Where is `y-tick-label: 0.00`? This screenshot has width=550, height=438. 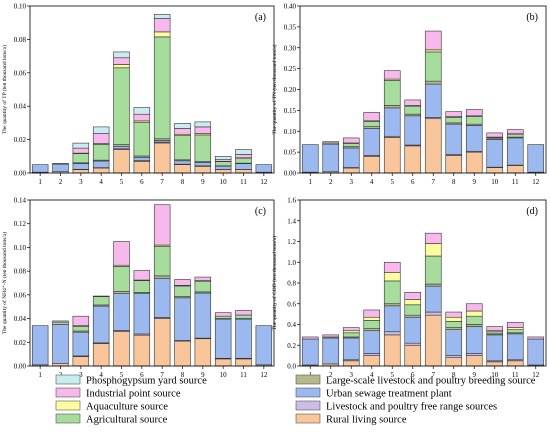
y-tick-label: 0.00 is located at coordinates (20, 367).